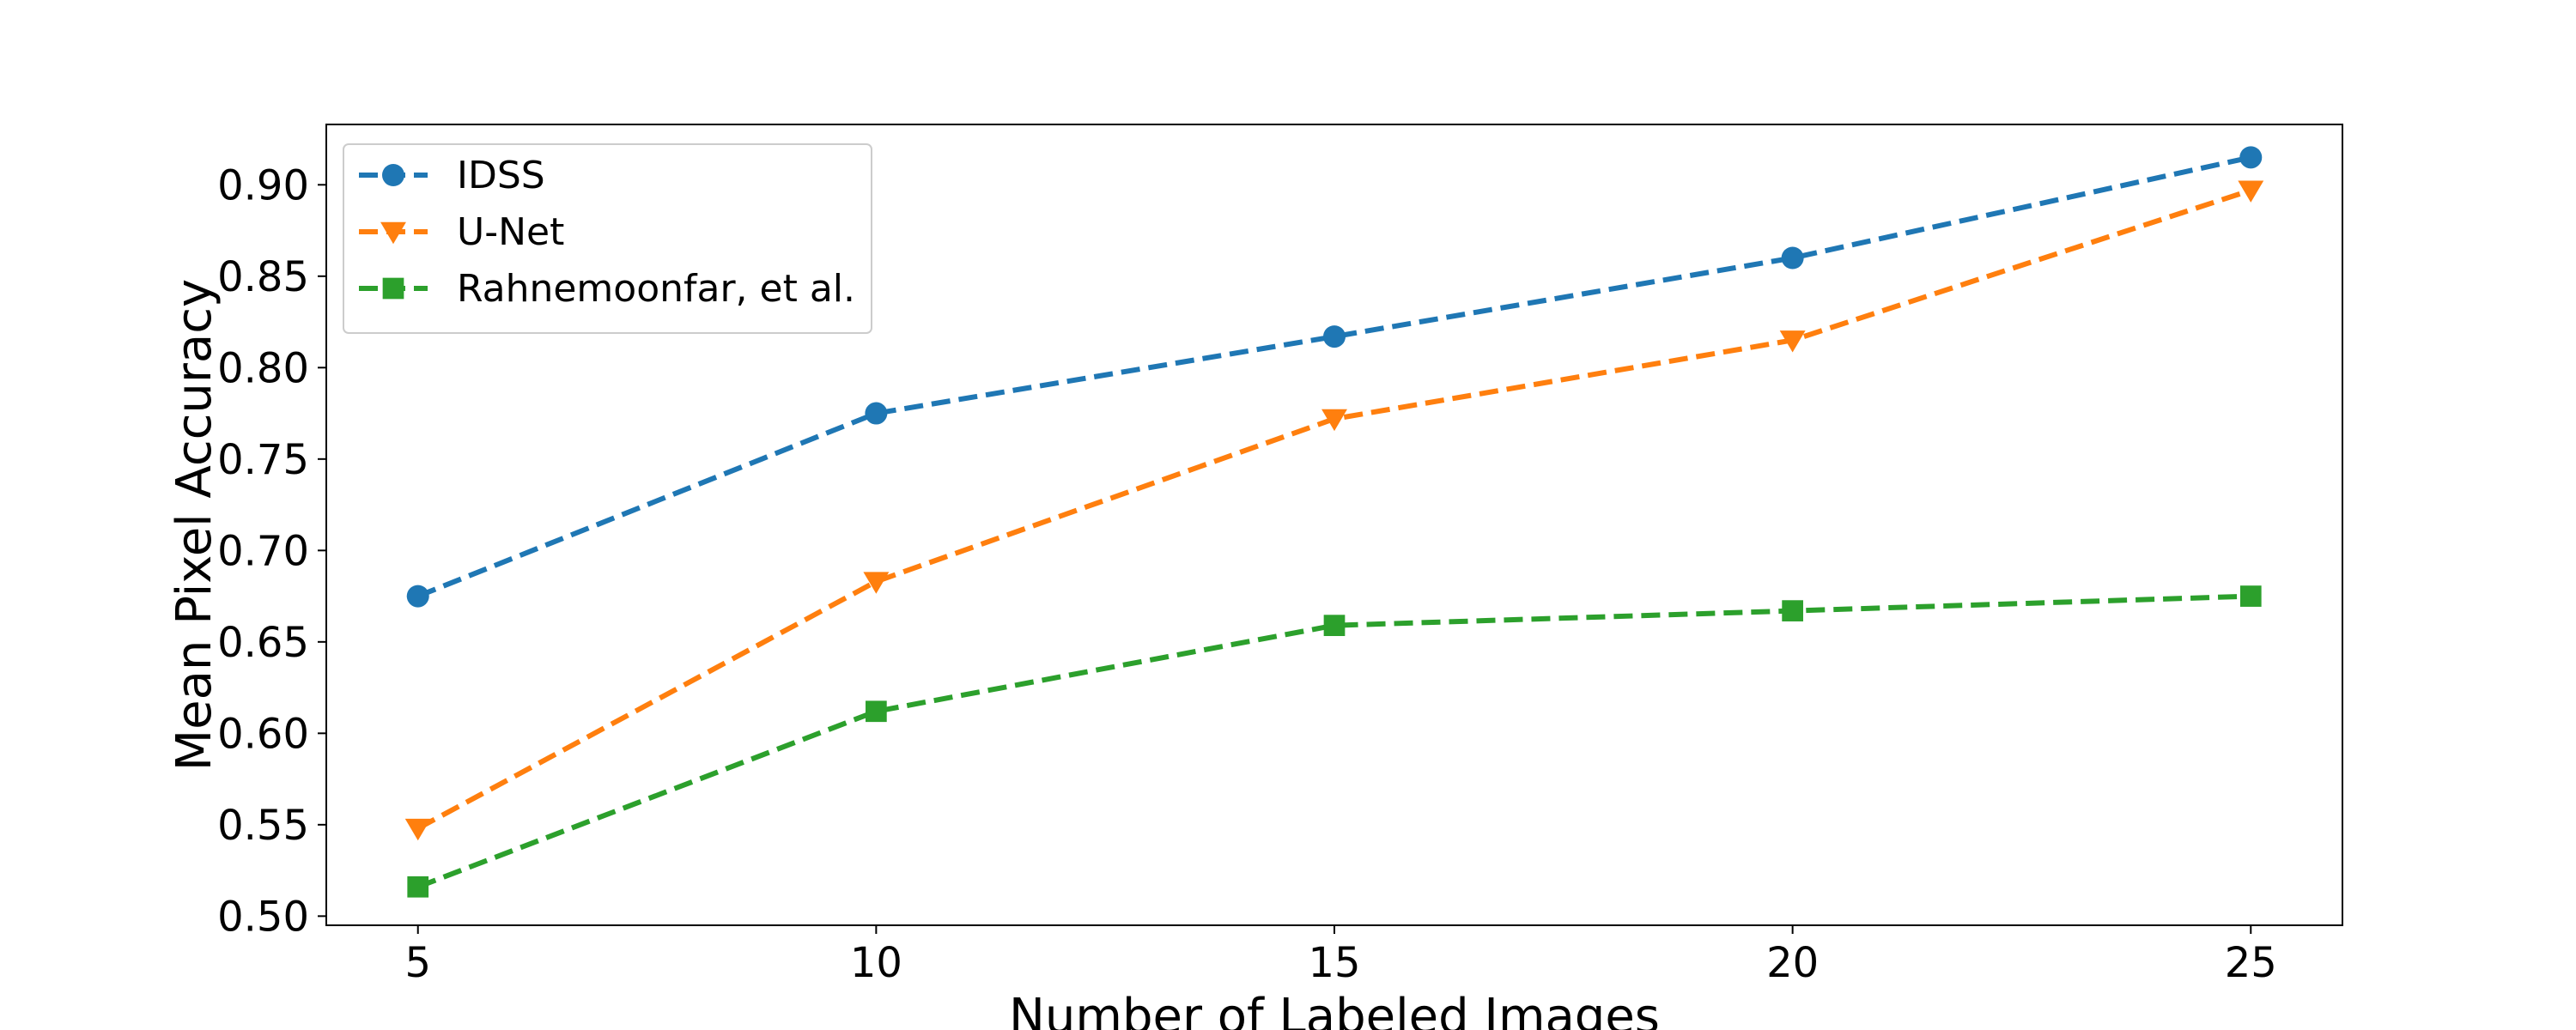 Image resolution: width=2576 pixels, height=1030 pixels. I want to click on y-tick-label: 0.80, so click(263, 368).